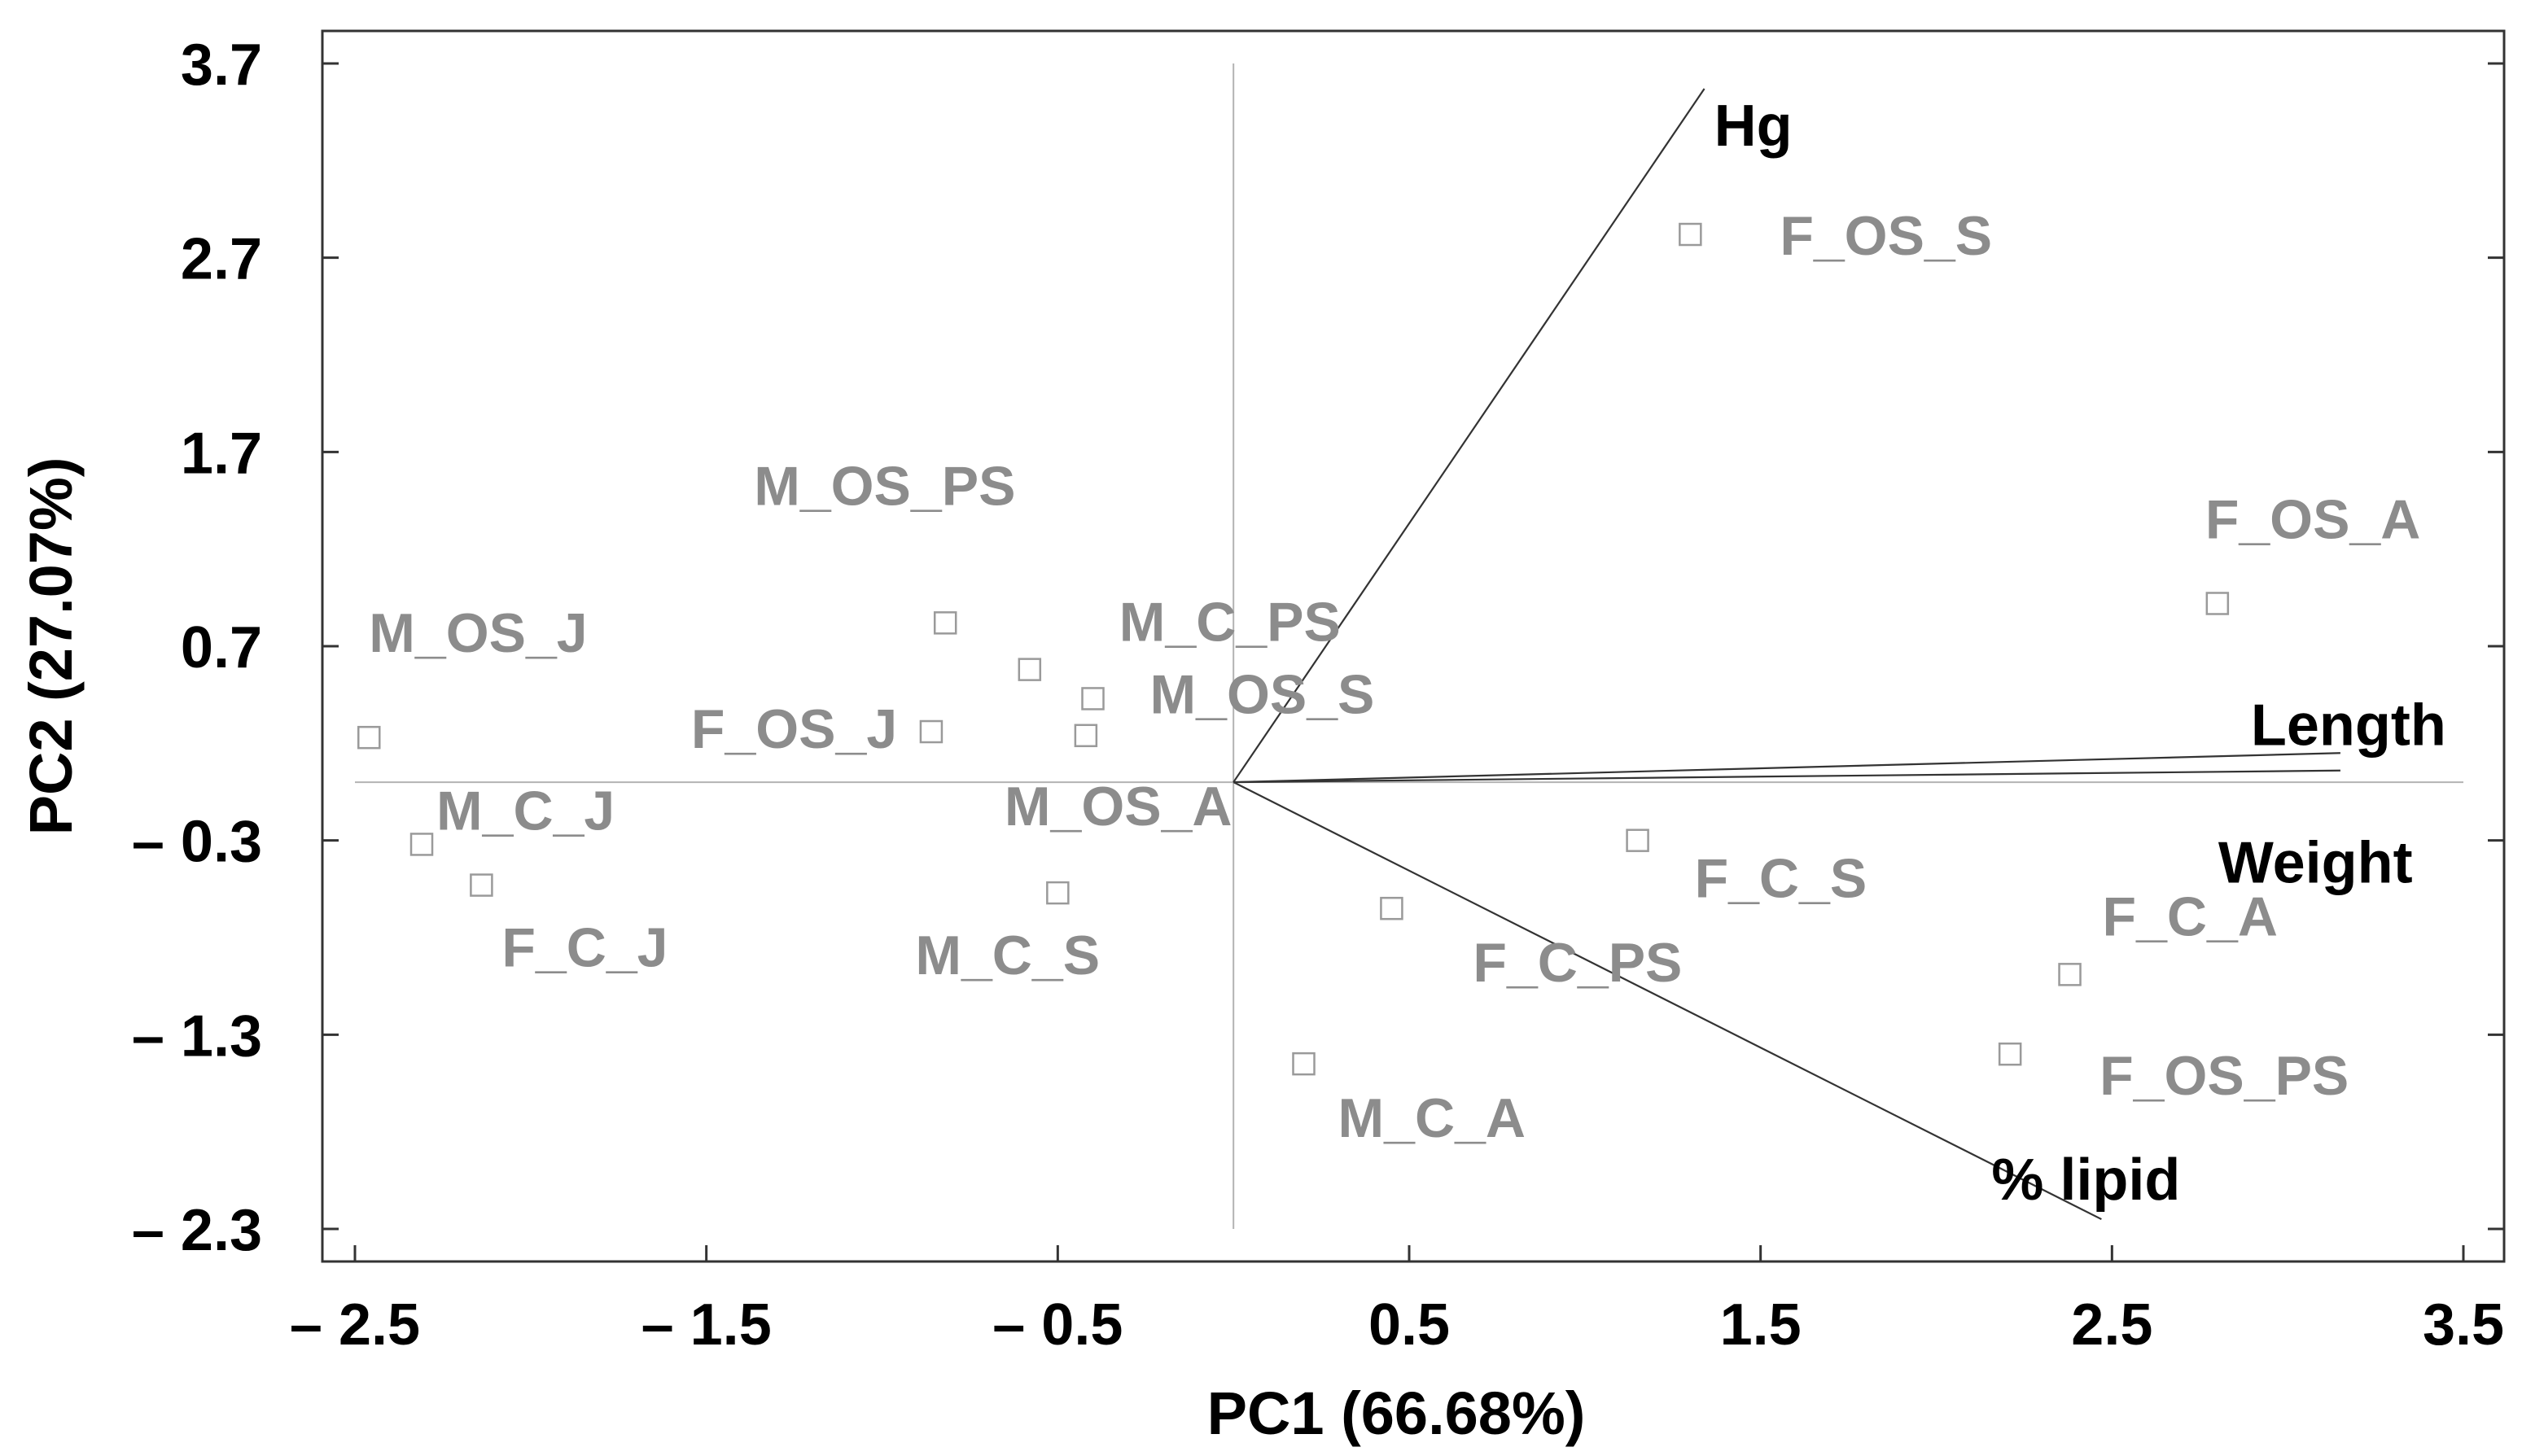 This screenshot has width=2522, height=1456. Describe the element at coordinates (478, 633) in the screenshot. I see `score-point-label: M_OS_J` at that location.